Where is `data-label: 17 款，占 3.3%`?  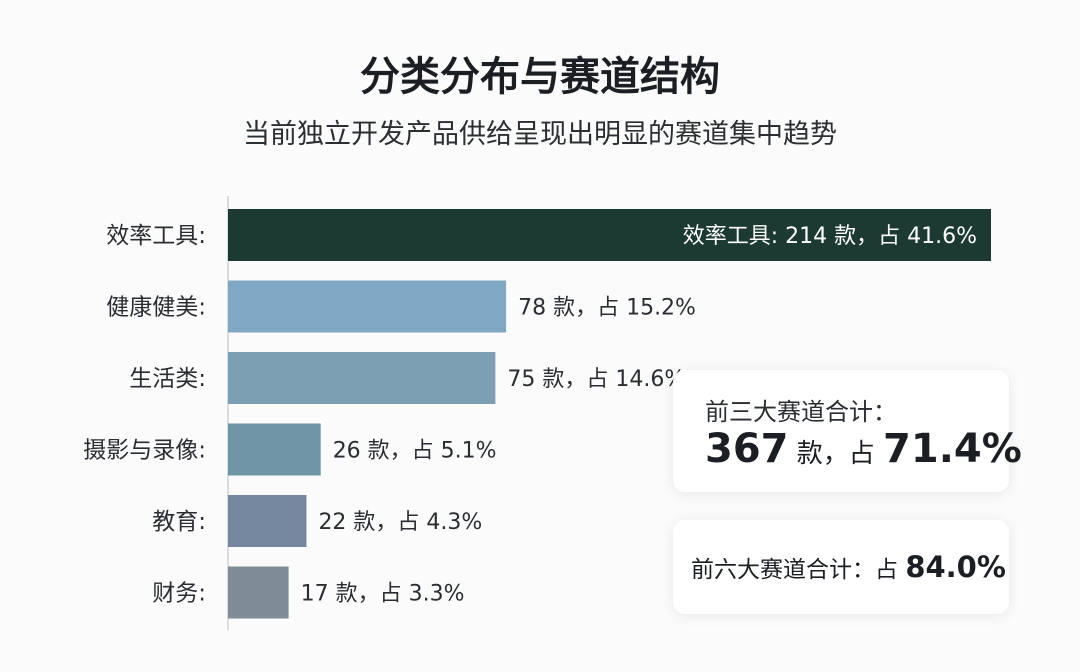 data-label: 17 款，占 3.3% is located at coordinates (383, 594).